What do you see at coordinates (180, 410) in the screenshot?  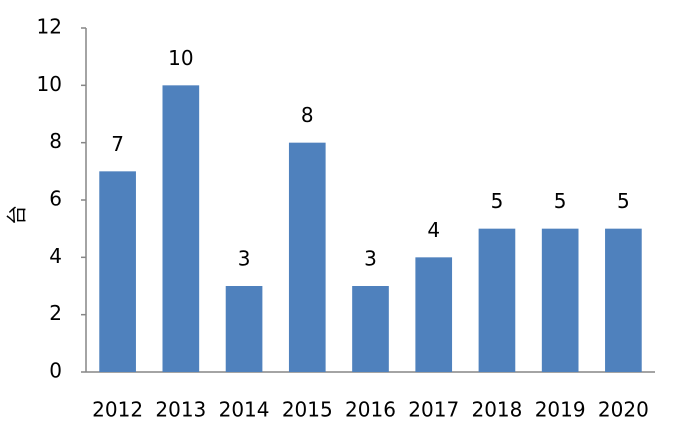 I see `x-tick-label: 2013` at bounding box center [180, 410].